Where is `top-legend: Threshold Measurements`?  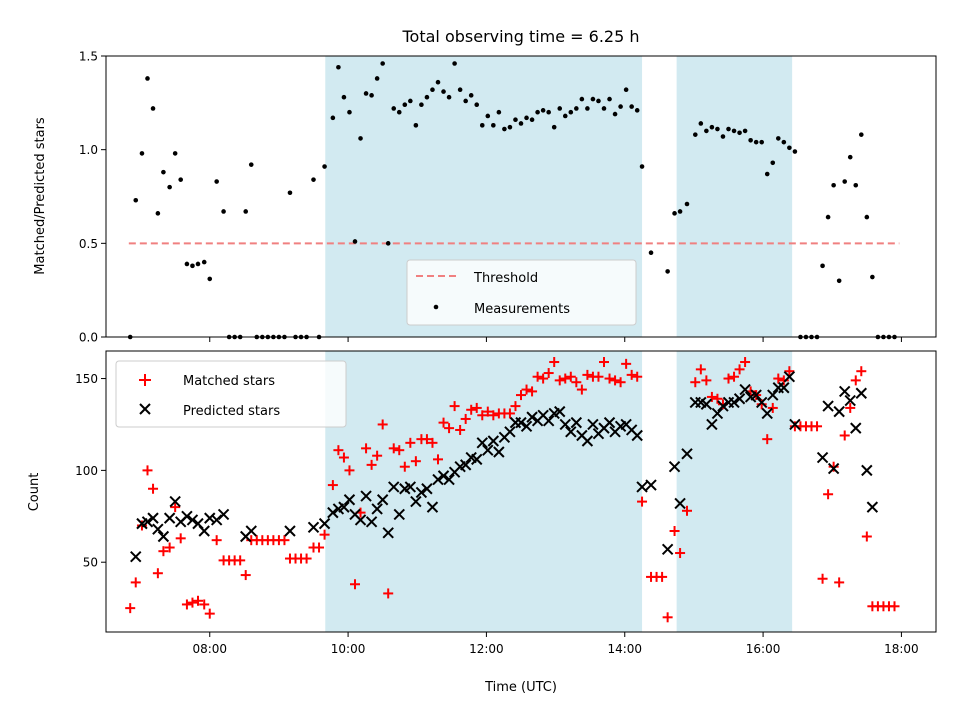
top-legend: Threshold Measurements is located at coordinates (521, 292).